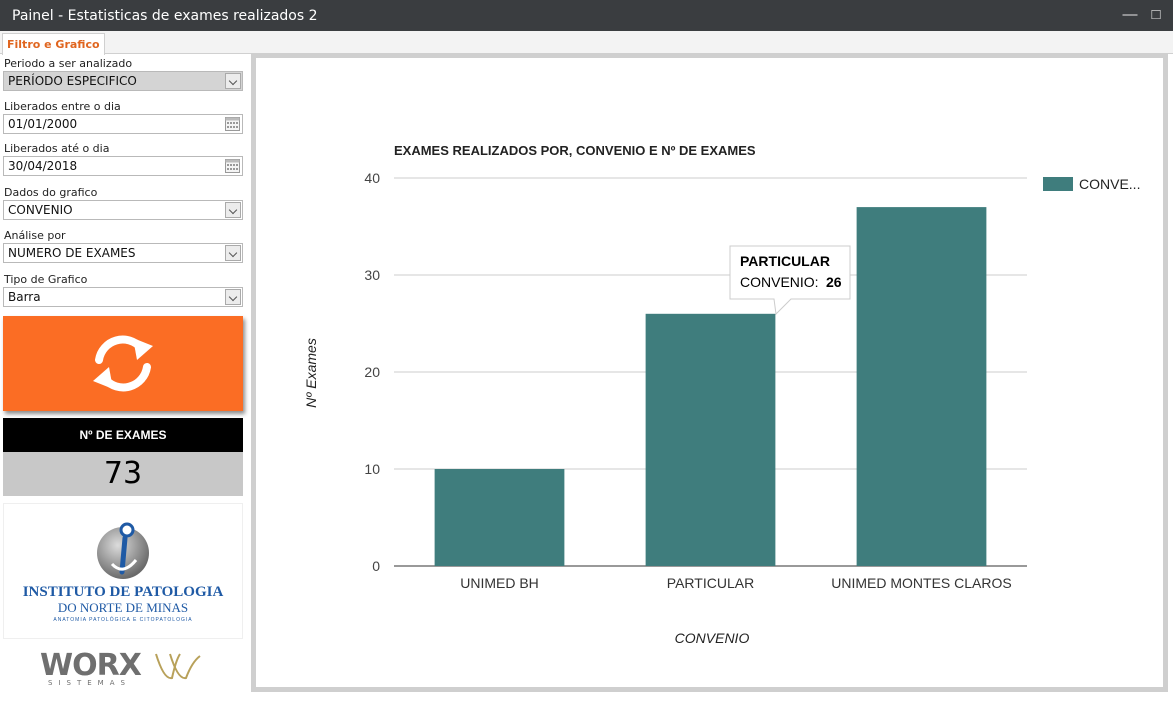 The image size is (1173, 709). What do you see at coordinates (123, 210) in the screenshot?
I see `dados-select: CONVENIO` at bounding box center [123, 210].